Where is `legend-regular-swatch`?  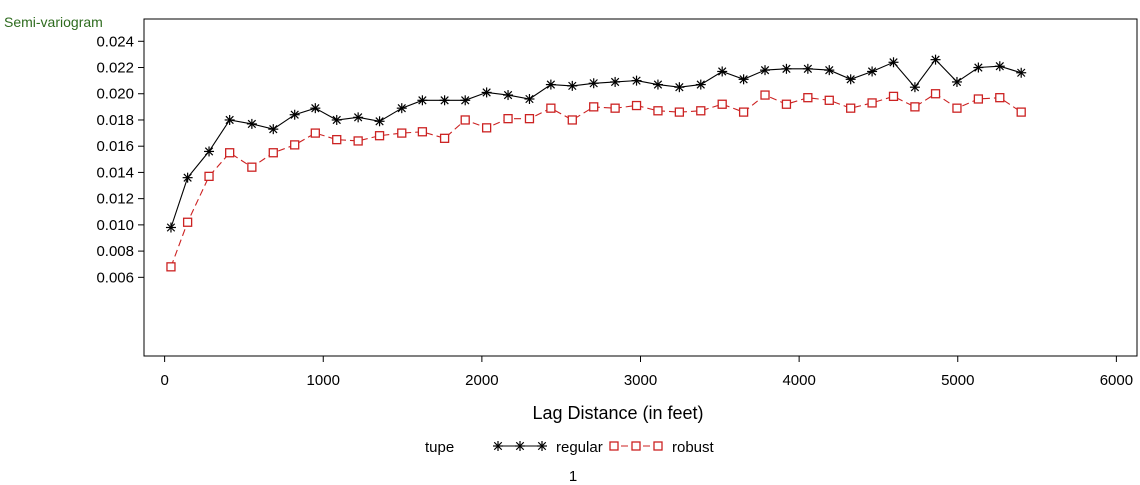
legend-regular-swatch is located at coordinates (520, 446).